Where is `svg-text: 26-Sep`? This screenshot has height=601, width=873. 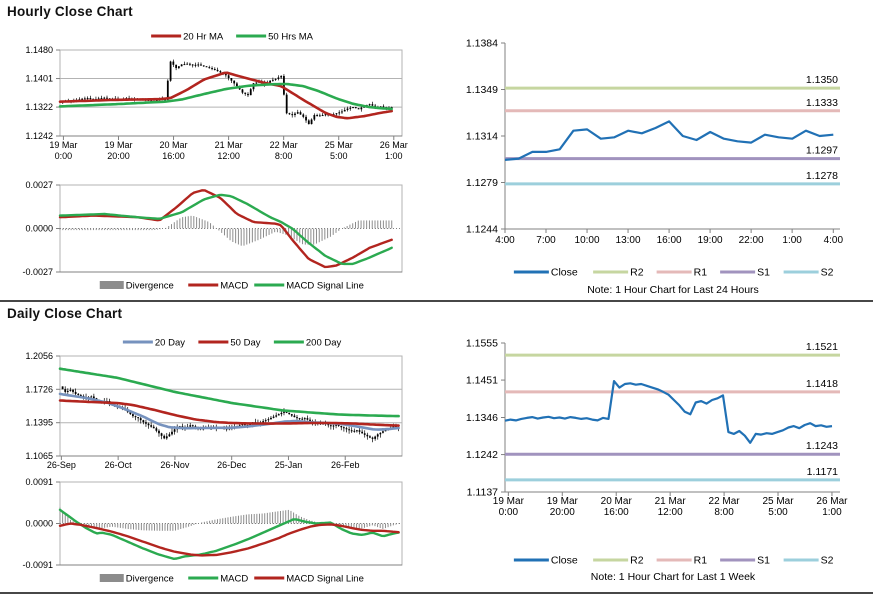
svg-text: 26-Sep is located at coordinates (61, 465).